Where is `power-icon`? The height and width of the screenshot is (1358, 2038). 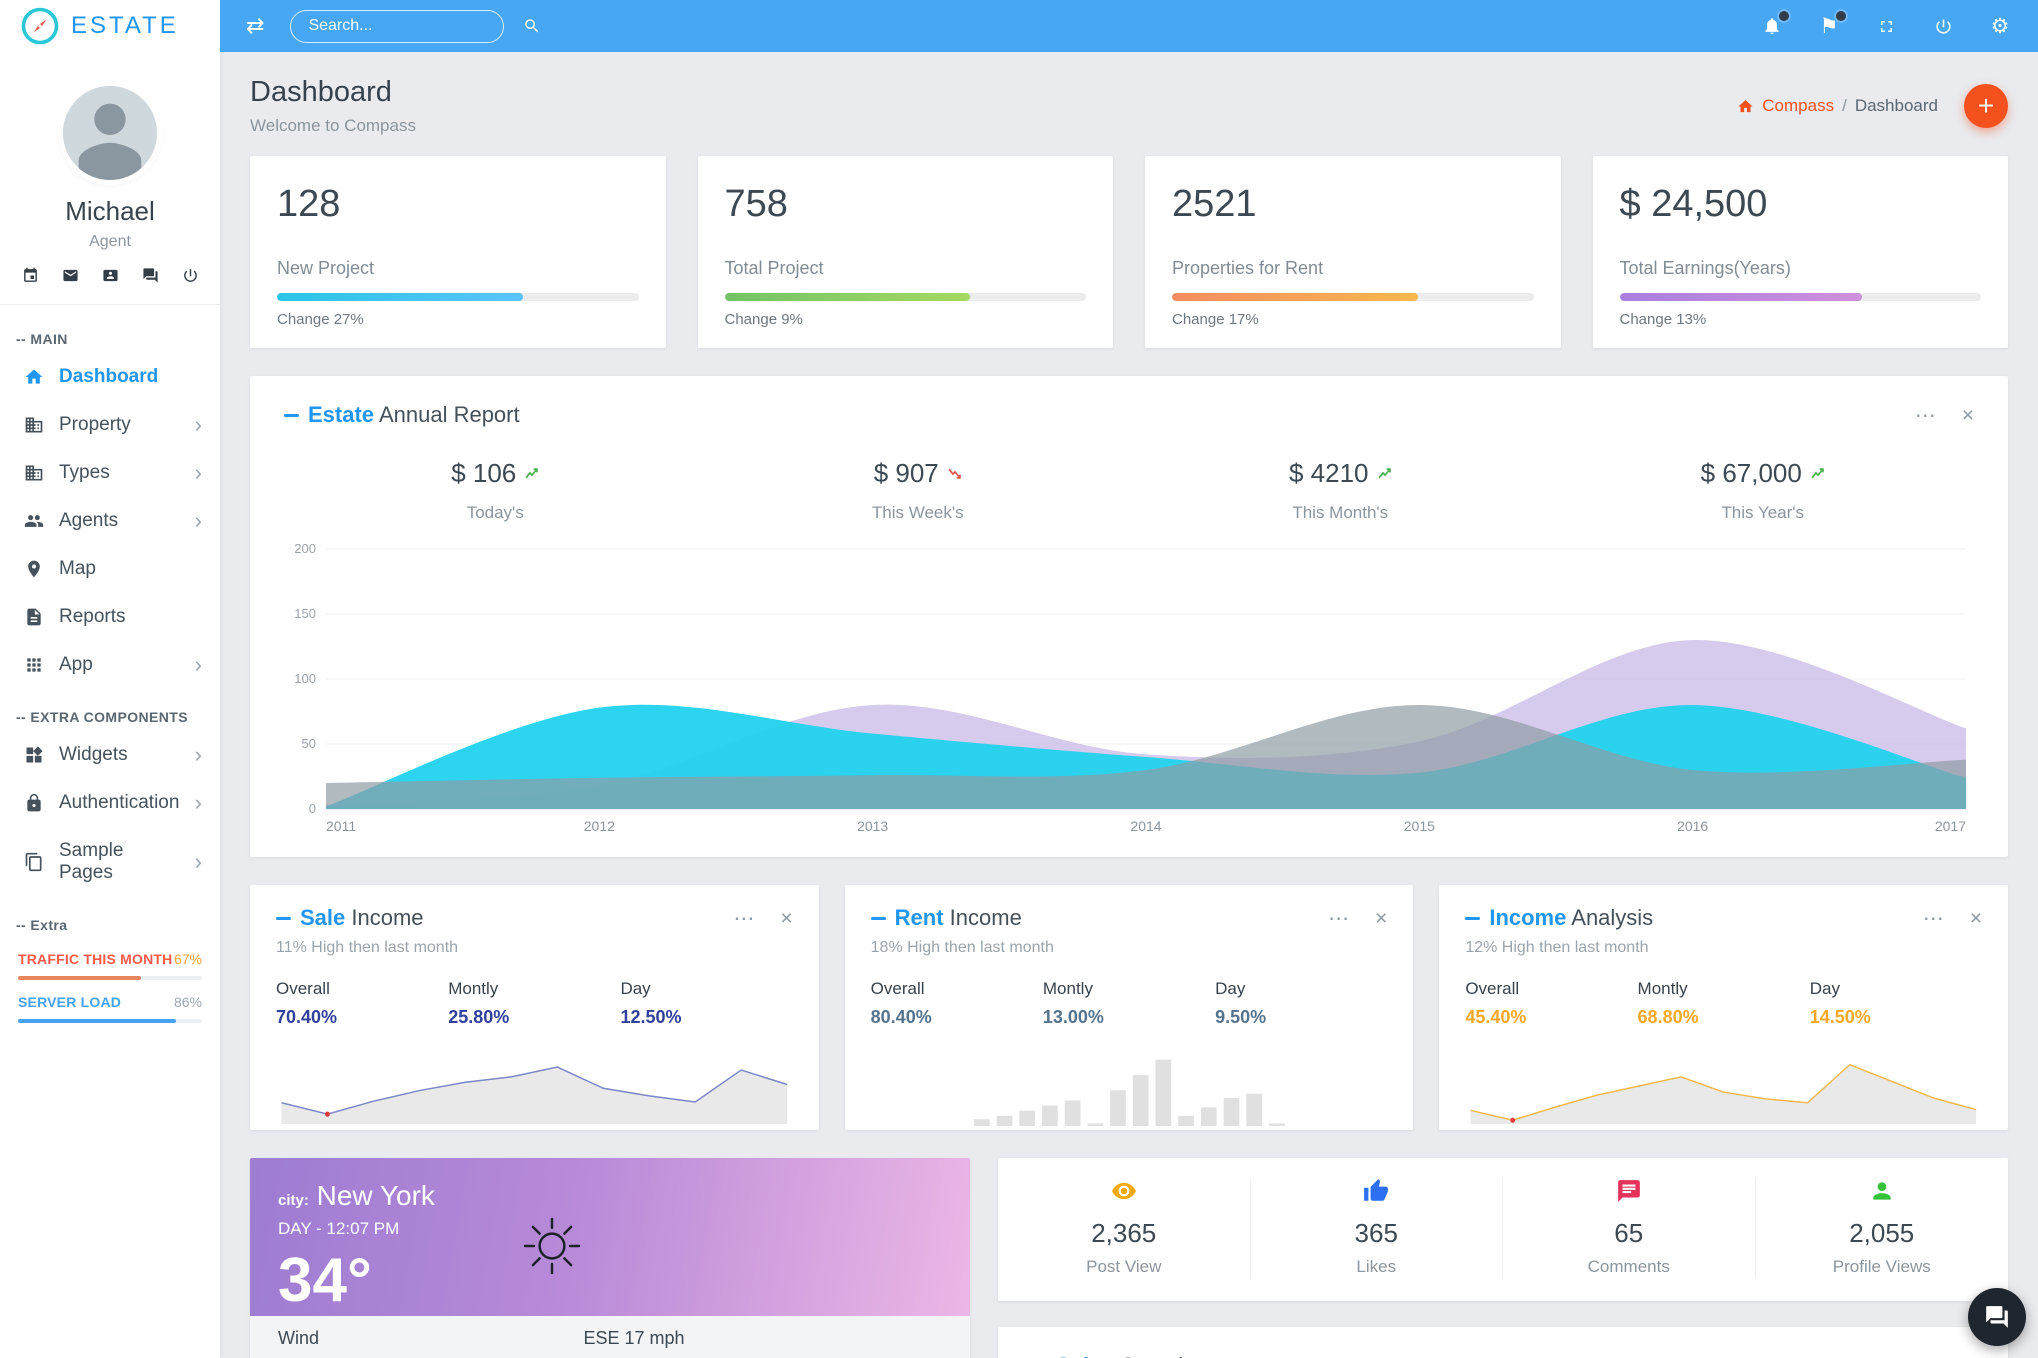 power-icon is located at coordinates (1943, 26).